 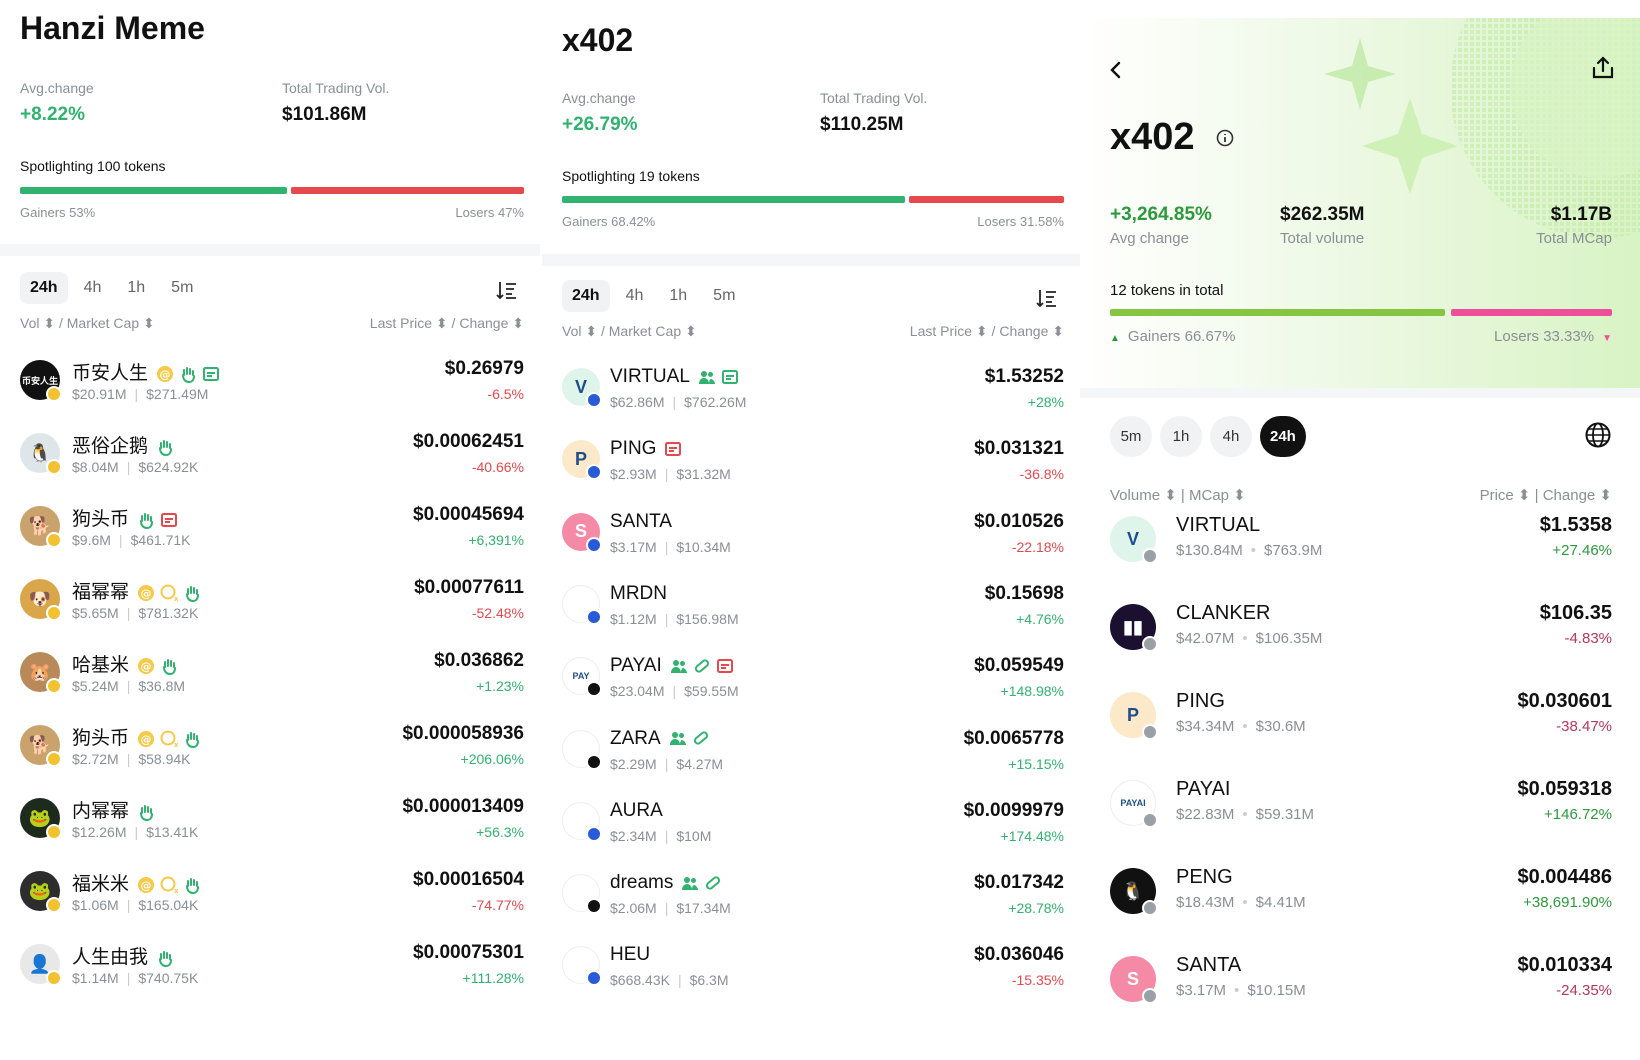 I want to click on col-header-price-change: Price ⬍ | Change ⬍, so click(x=1545, y=495).